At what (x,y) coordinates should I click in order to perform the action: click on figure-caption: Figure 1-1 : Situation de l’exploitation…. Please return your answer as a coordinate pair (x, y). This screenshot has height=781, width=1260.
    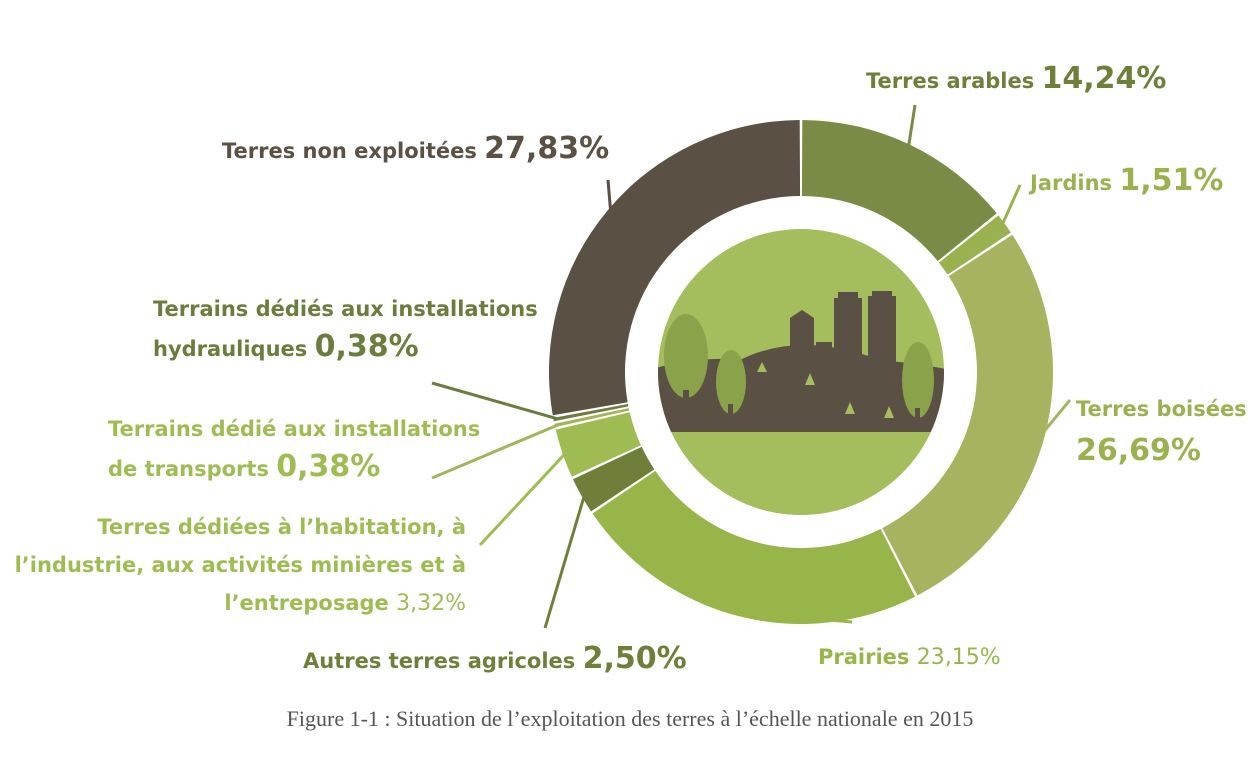
    Looking at the image, I should click on (630, 718).